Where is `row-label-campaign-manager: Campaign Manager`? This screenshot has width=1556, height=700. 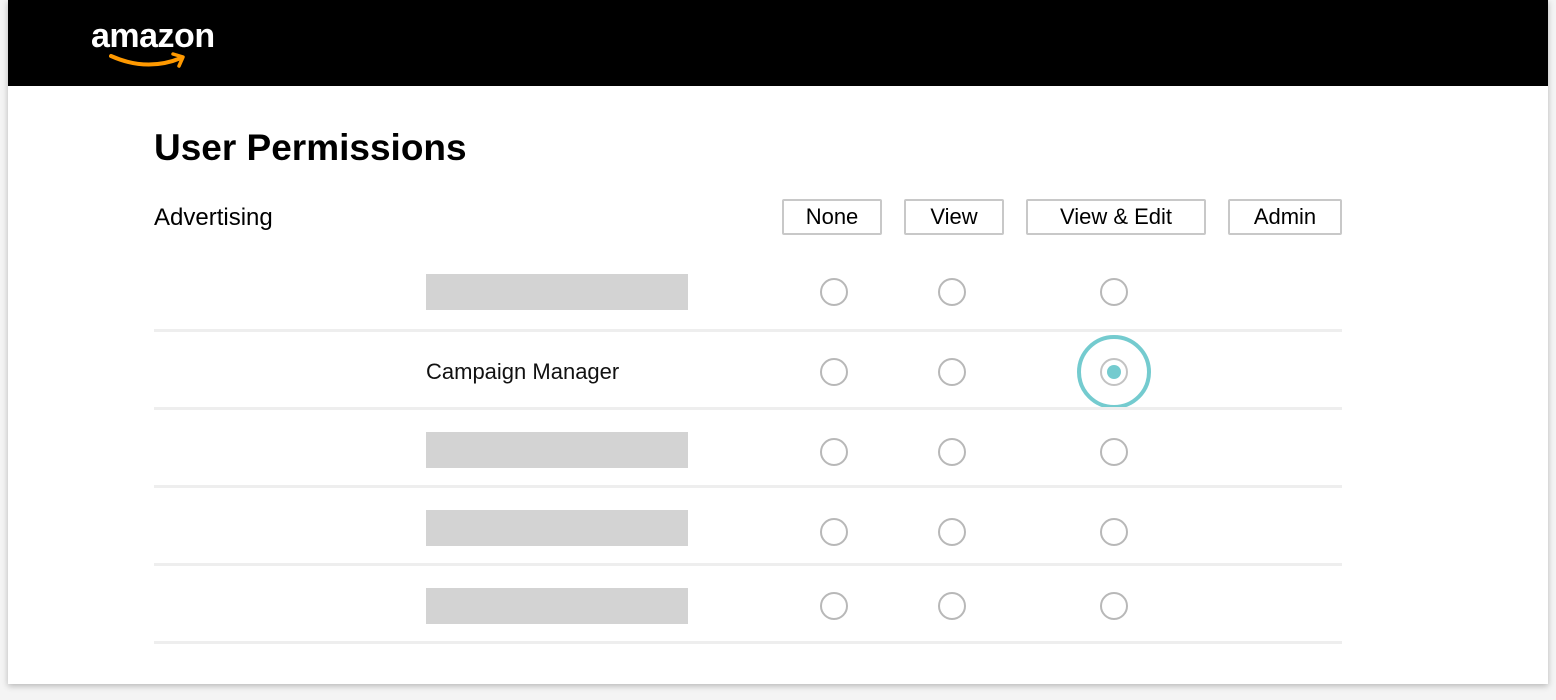
row-label-campaign-manager: Campaign Manager is located at coordinates (523, 371).